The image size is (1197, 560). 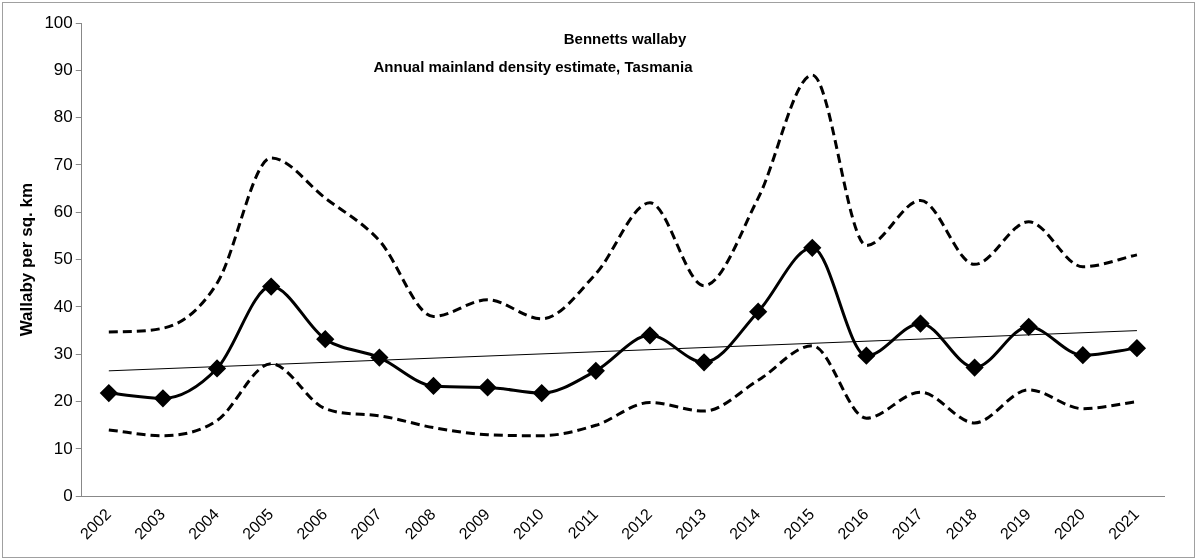 What do you see at coordinates (63, 164) in the screenshot?
I see `y-tick-label: 70` at bounding box center [63, 164].